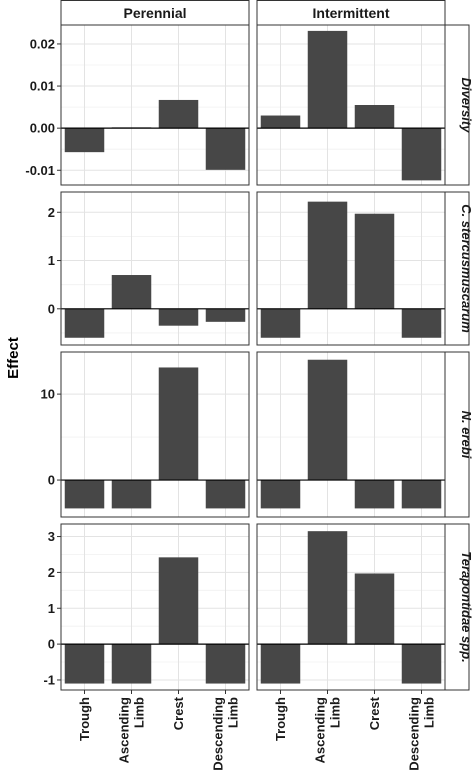  What do you see at coordinates (13, 358) in the screenshot?
I see `y-axis-title: Effect` at bounding box center [13, 358].